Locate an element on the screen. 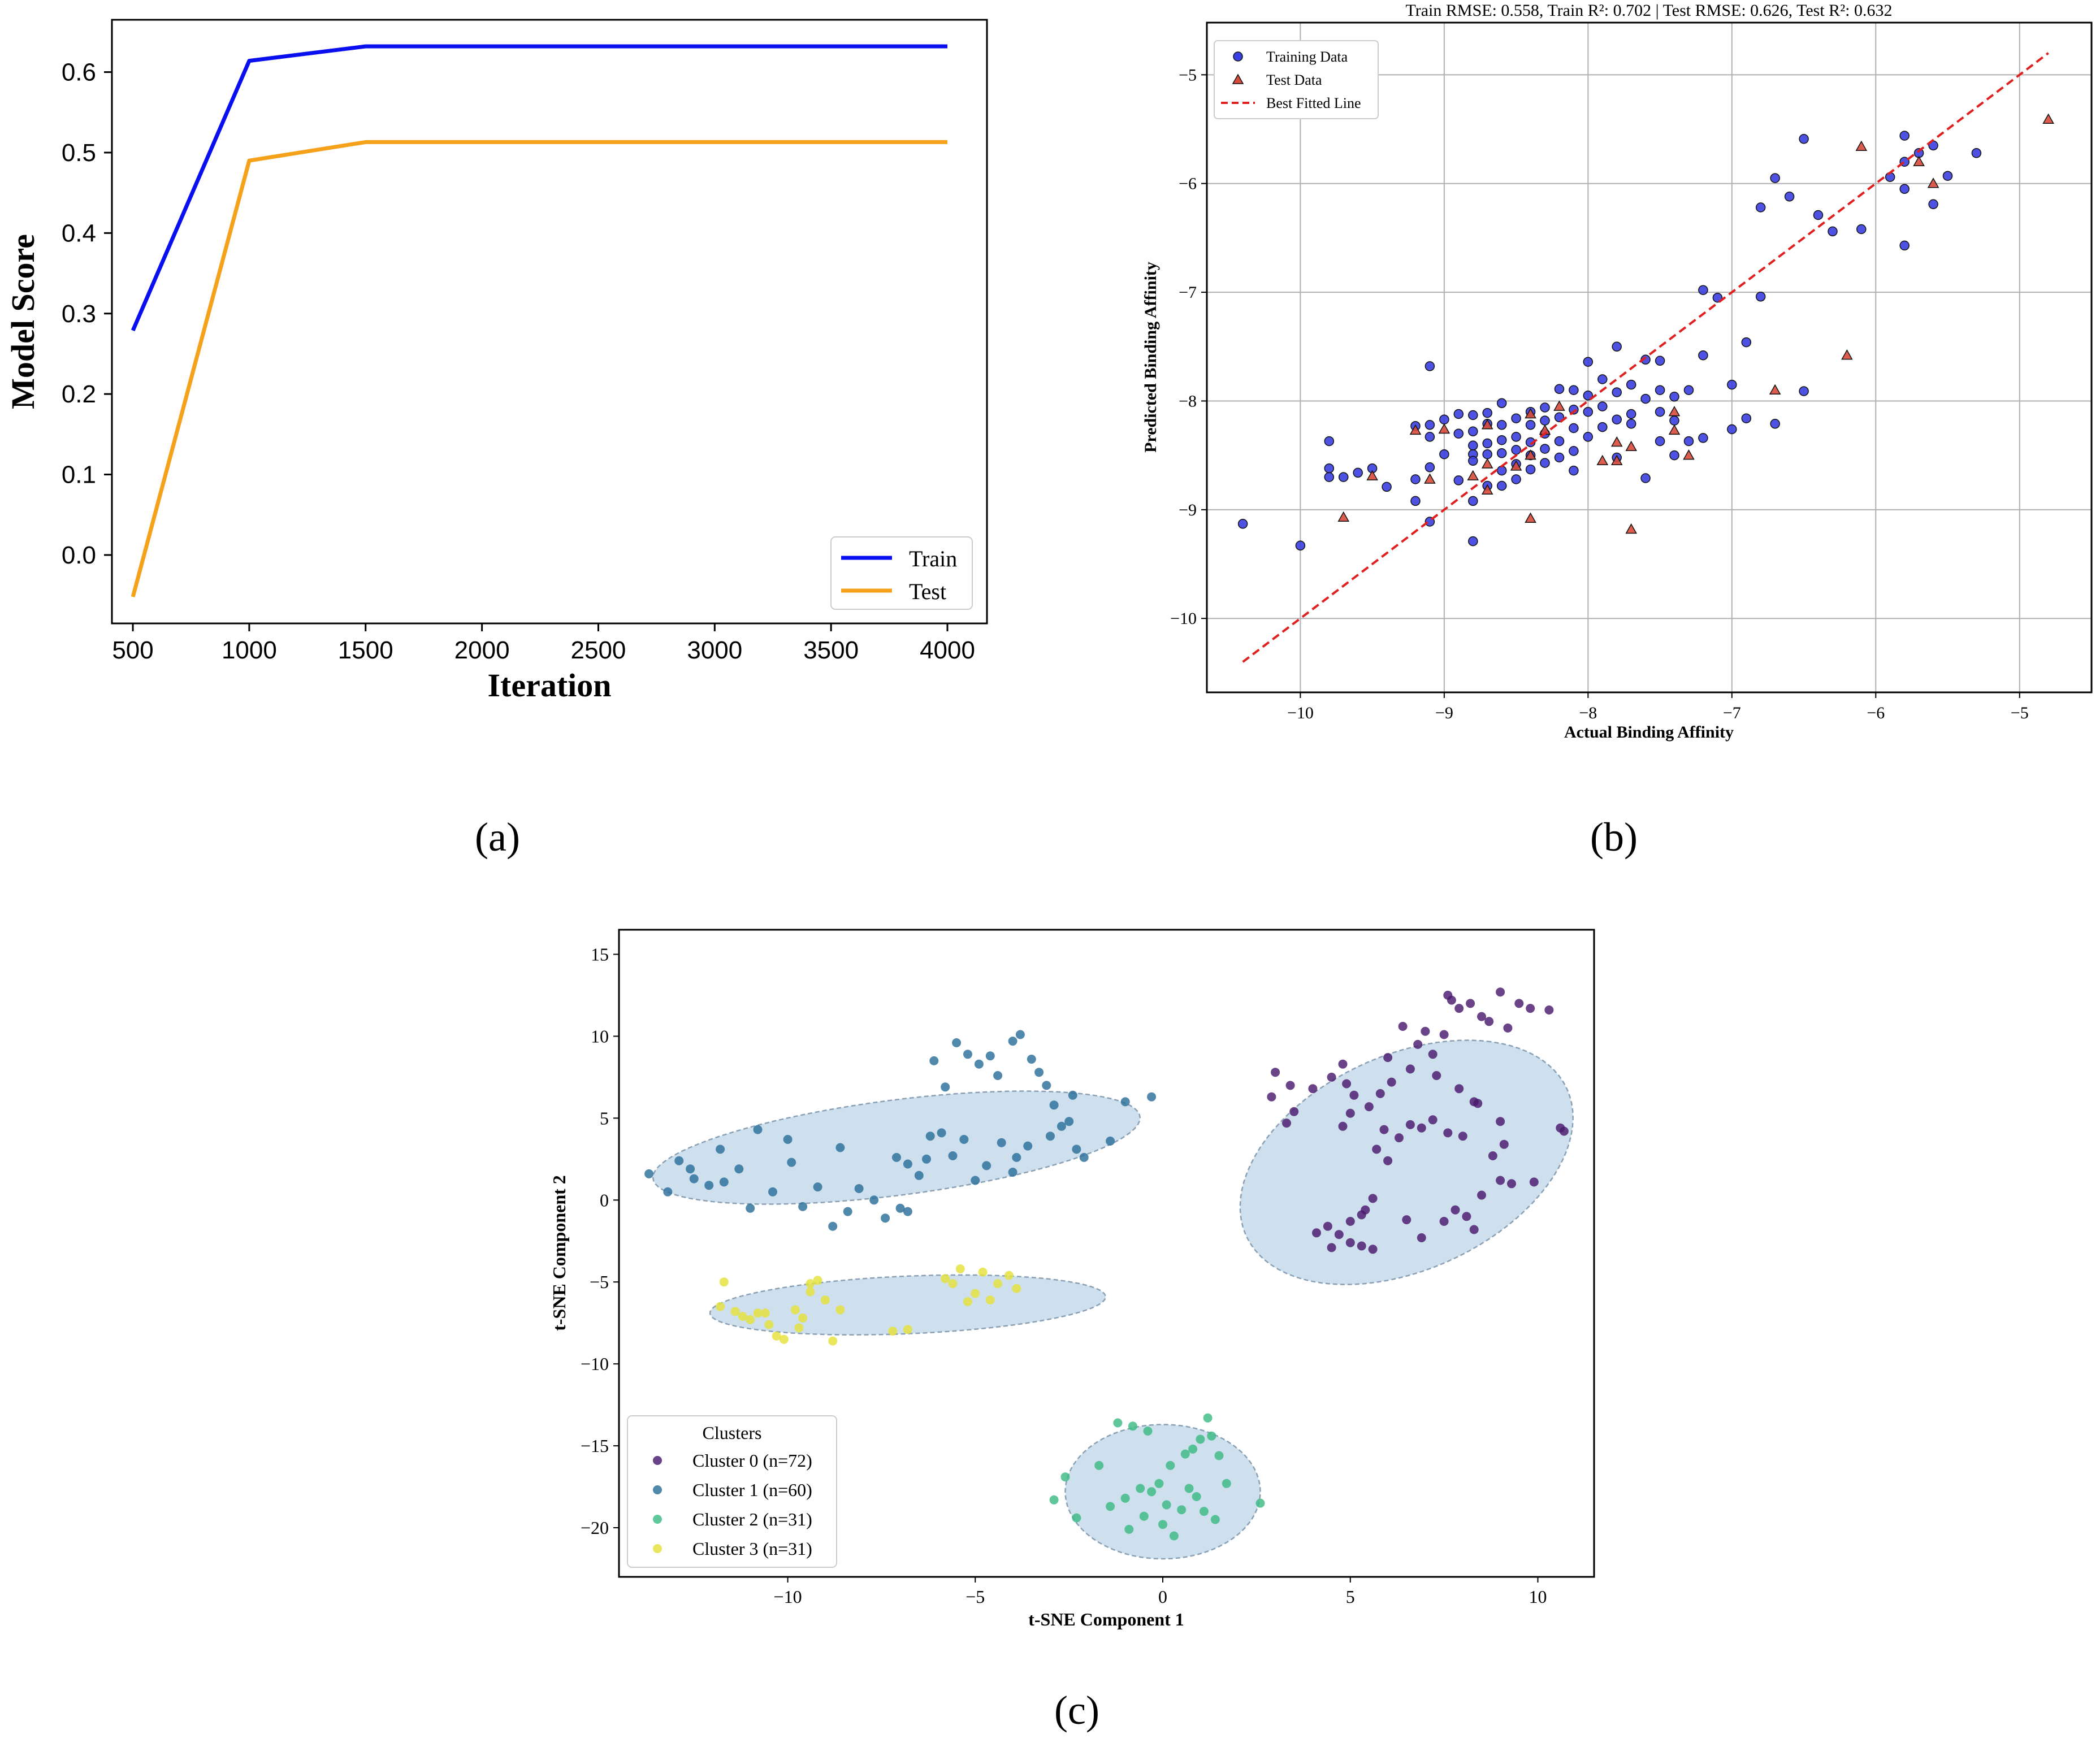  legend-test-data-label: Test Data is located at coordinates (1294, 80).